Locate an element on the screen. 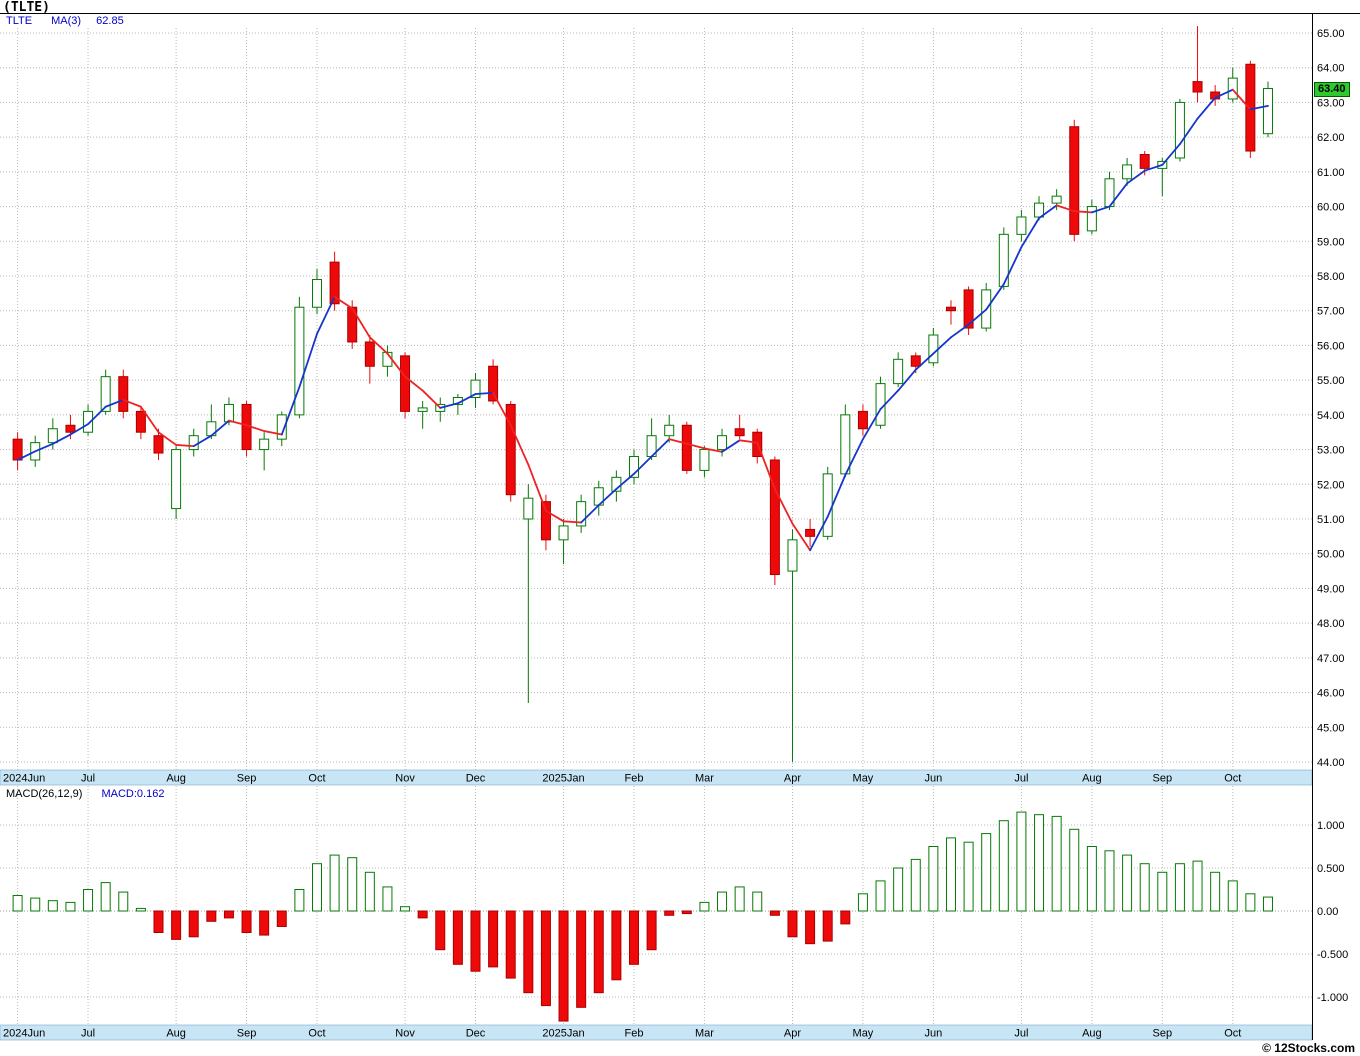 The image size is (1360, 1056). macd-tick-label: -0.500 is located at coordinates (1332, 955).